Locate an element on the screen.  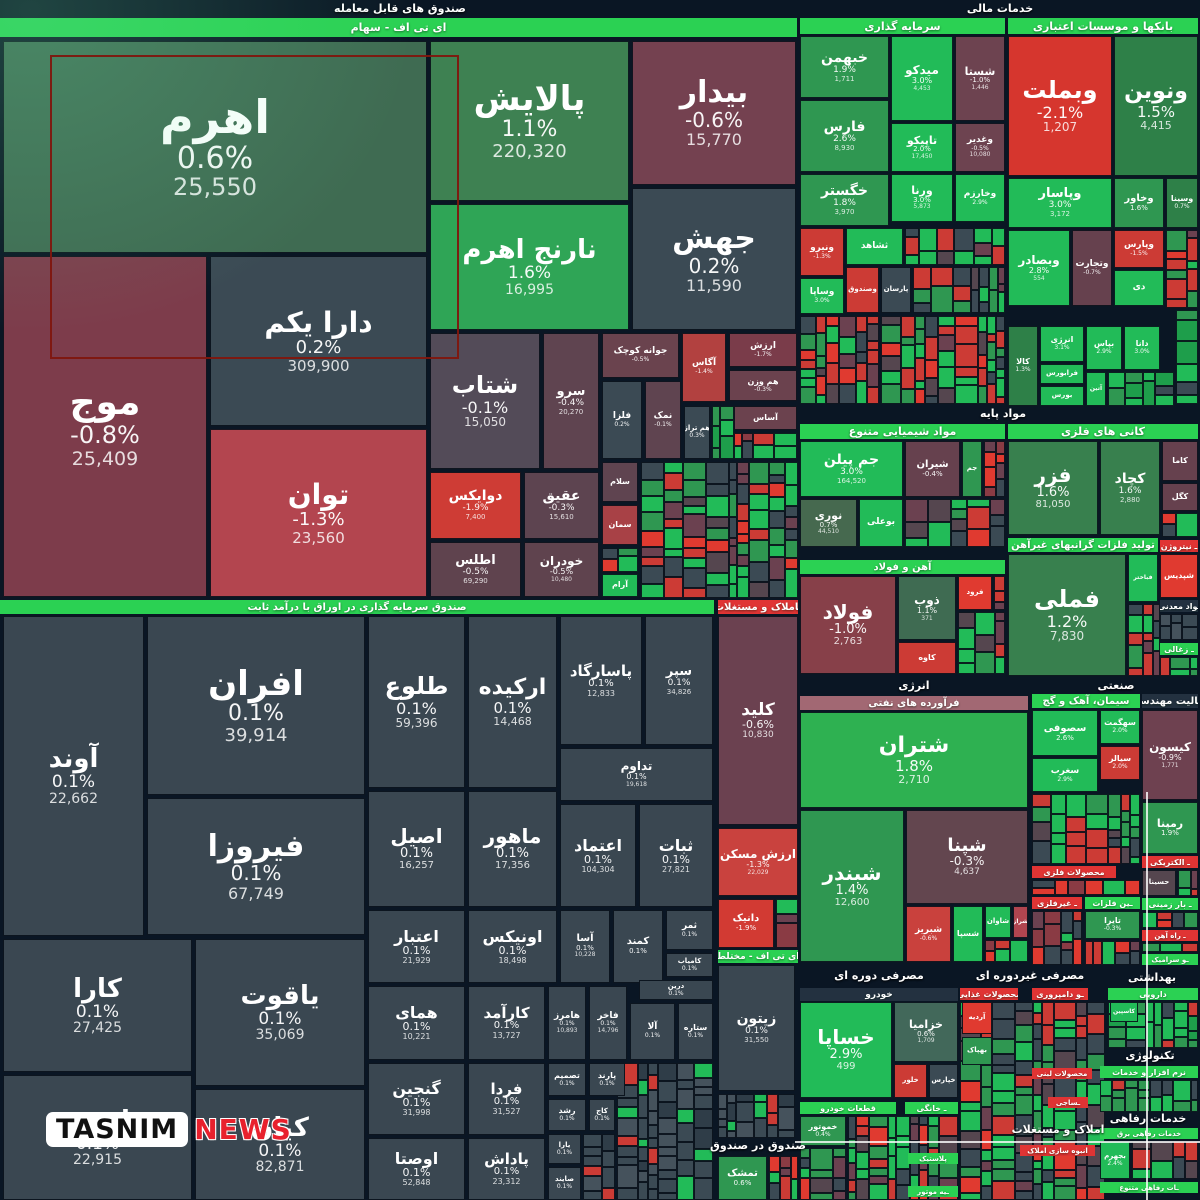
stock-tile: فیروزا 0.1% 67,749 is located at coordinates (256, 866).